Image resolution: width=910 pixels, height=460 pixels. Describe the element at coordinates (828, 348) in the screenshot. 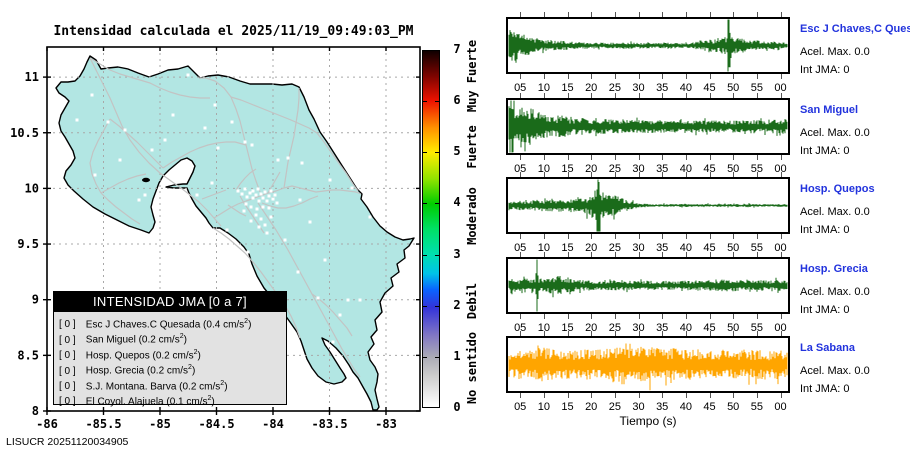

I see `station-name-label: La Sabana` at that location.